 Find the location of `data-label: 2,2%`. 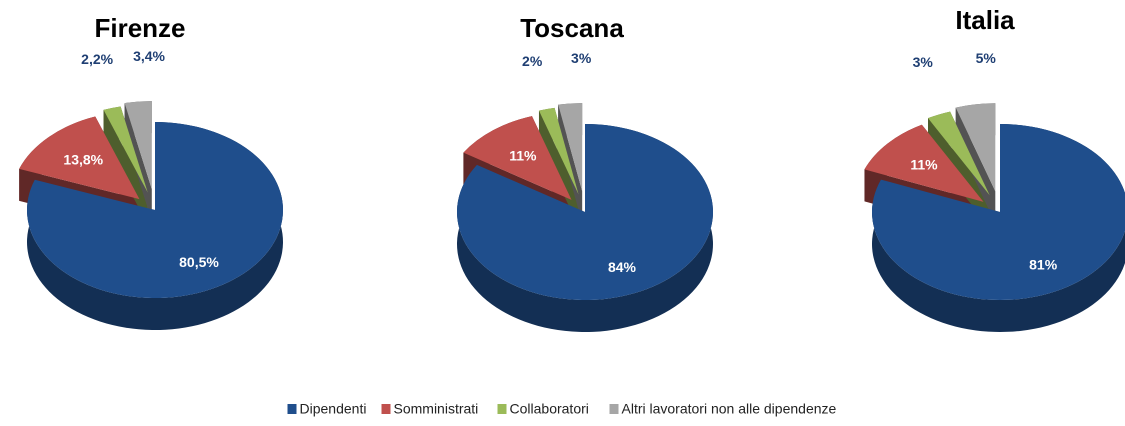

data-label: 2,2% is located at coordinates (97, 59).